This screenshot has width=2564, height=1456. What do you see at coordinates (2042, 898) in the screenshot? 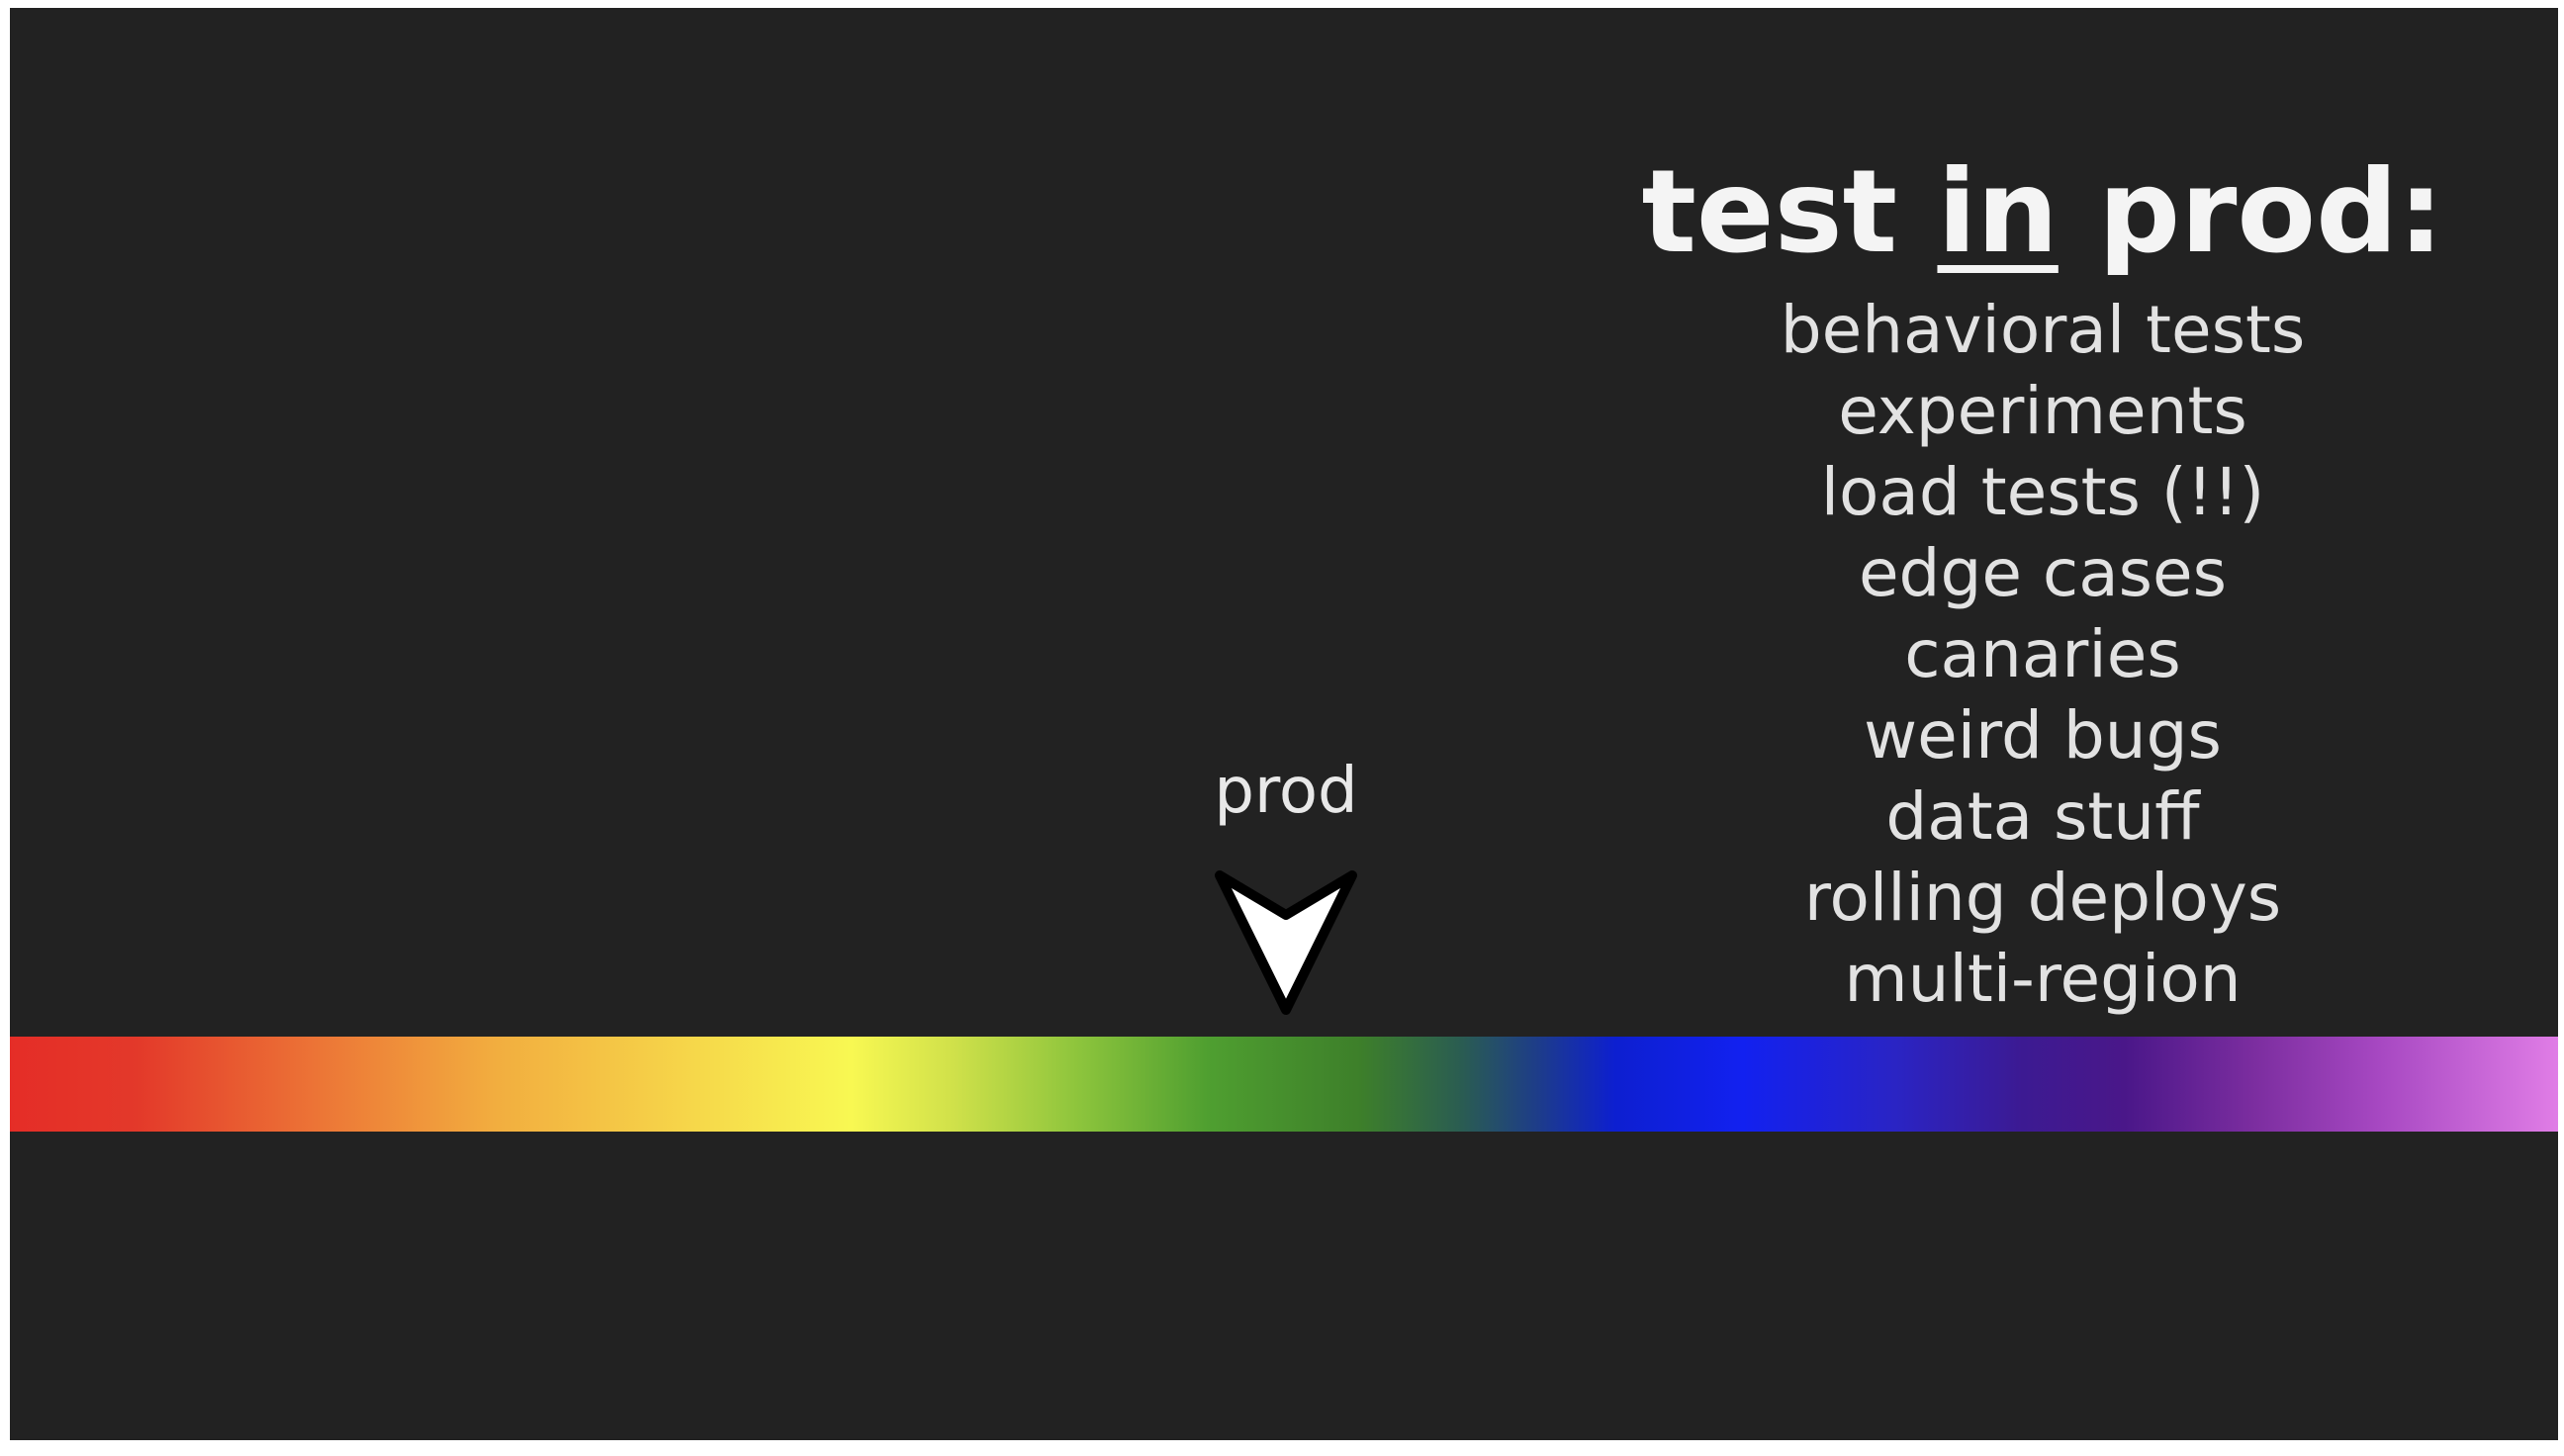
I see `list-item: rolling deploys` at bounding box center [2042, 898].